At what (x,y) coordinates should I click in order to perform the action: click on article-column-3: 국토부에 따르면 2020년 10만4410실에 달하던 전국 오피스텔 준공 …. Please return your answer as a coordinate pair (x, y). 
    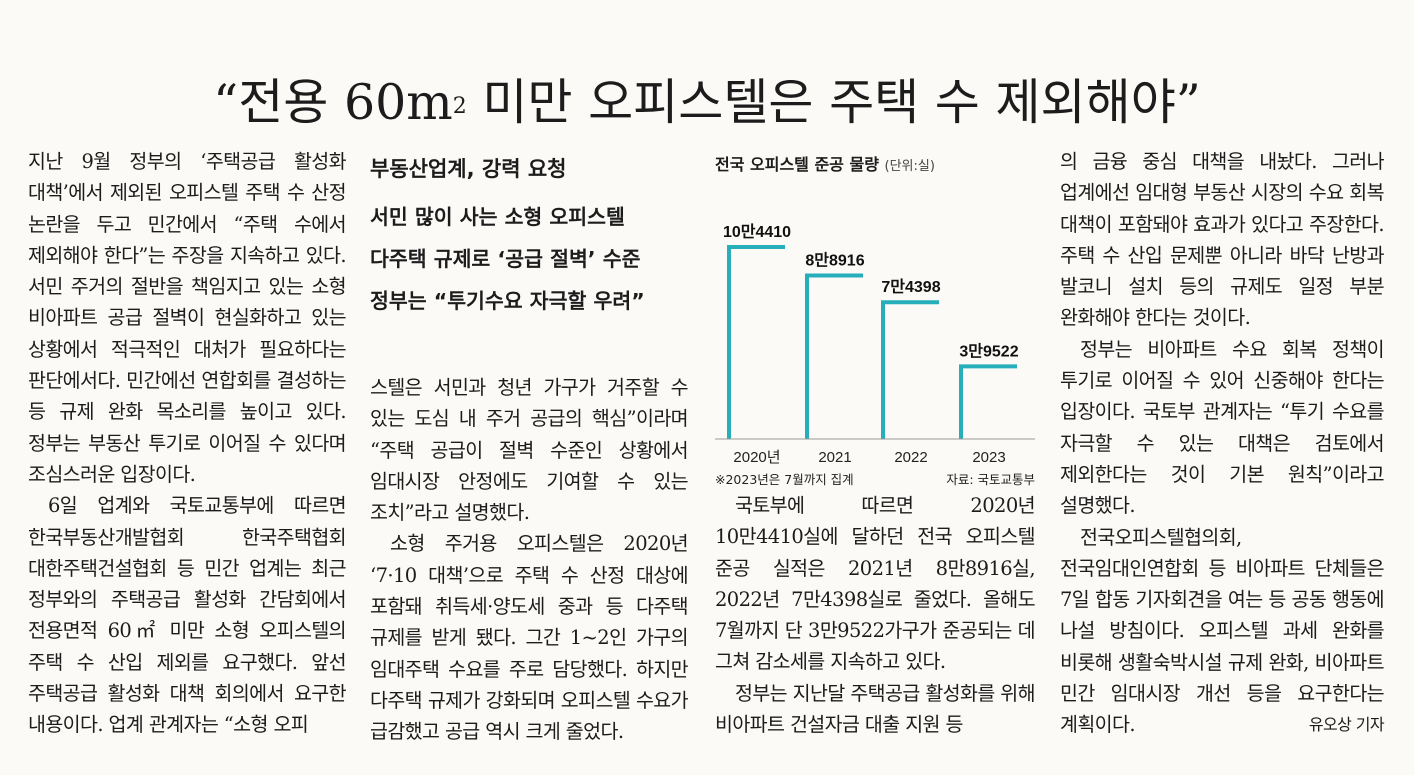
    Looking at the image, I should click on (875, 615).